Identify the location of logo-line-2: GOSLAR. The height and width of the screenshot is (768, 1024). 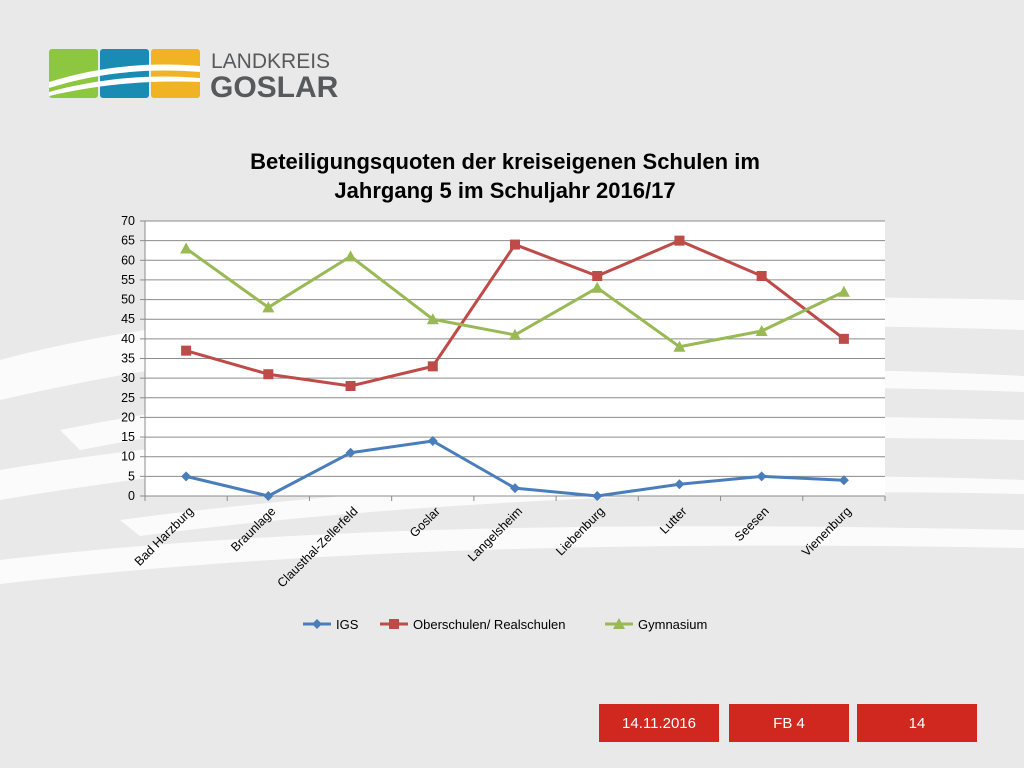
(274, 87).